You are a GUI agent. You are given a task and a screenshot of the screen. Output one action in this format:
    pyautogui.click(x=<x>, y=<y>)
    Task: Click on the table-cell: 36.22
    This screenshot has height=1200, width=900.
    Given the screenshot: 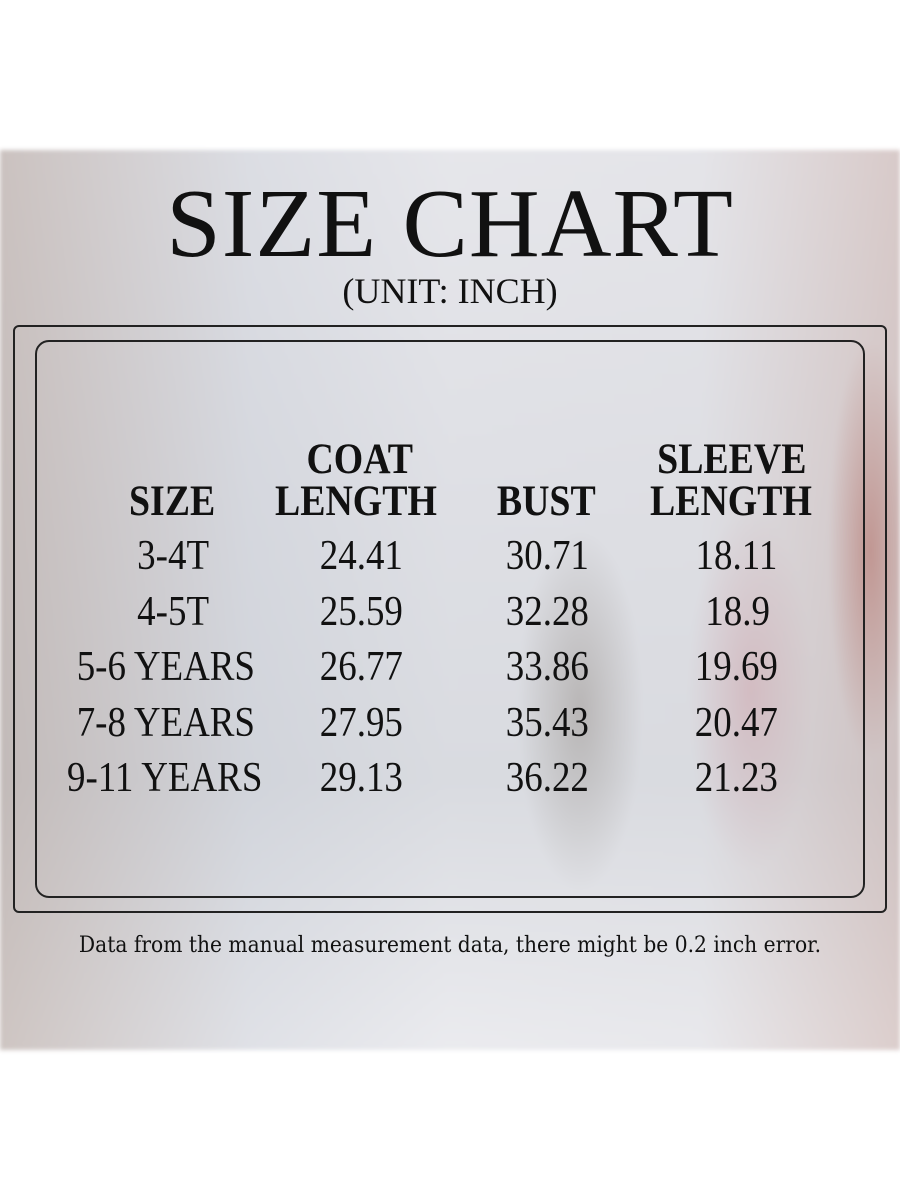 What is the action you would take?
    pyautogui.click(x=547, y=778)
    